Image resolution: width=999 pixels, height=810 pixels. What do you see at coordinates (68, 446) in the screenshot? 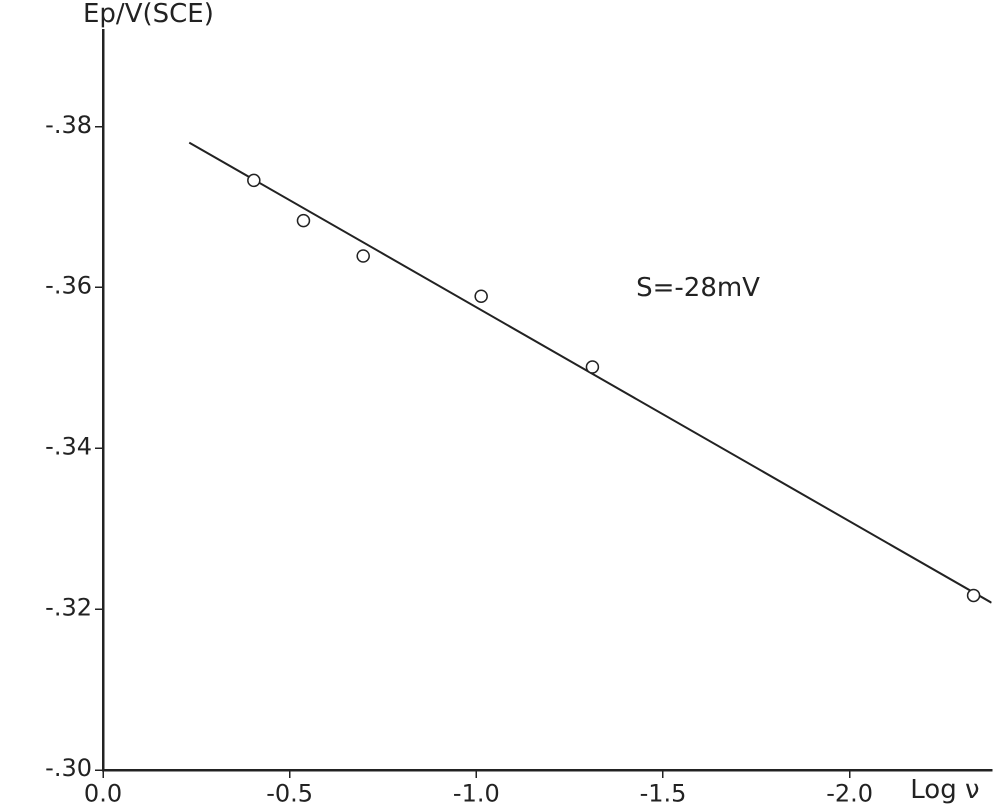
I see `y-tick-label: -.34` at bounding box center [68, 446].